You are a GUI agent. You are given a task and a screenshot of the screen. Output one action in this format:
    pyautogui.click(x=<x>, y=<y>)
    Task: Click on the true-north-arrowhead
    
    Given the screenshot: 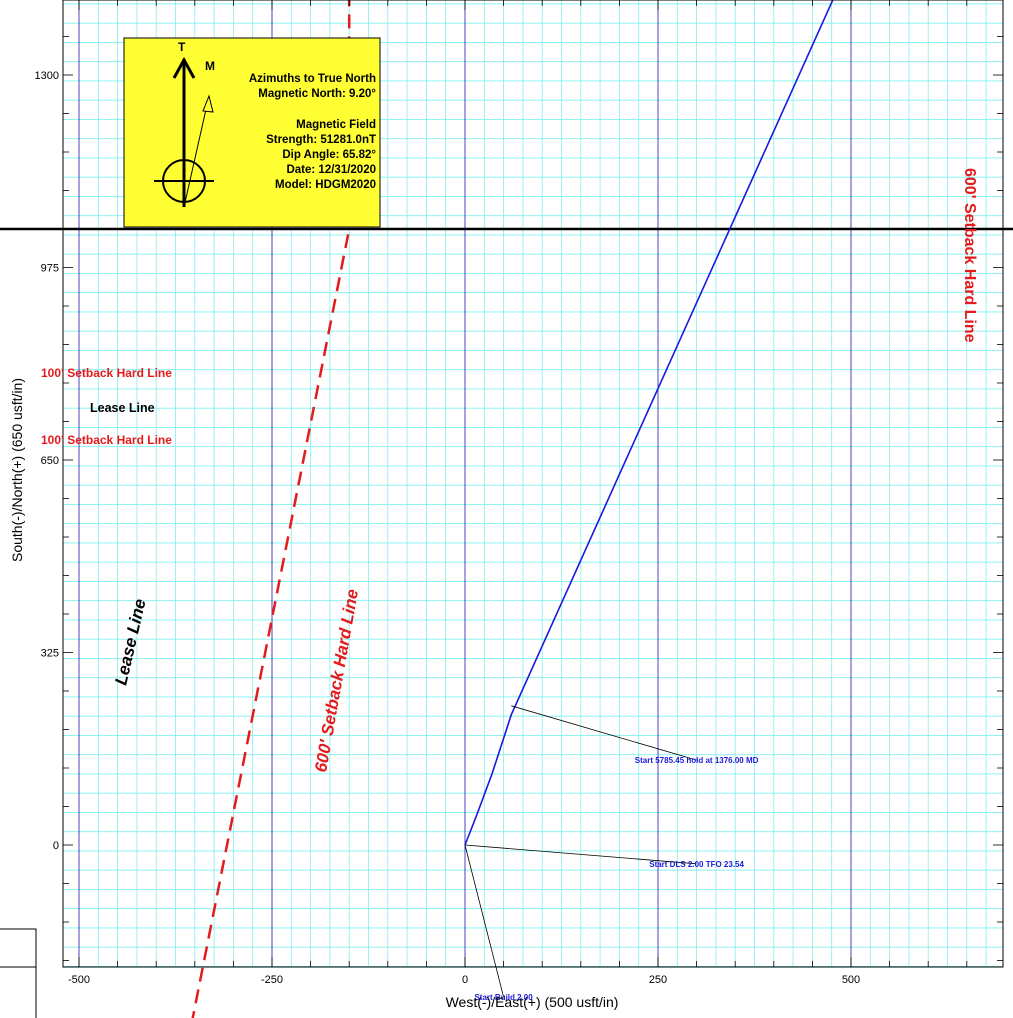 What is the action you would take?
    pyautogui.click(x=184, y=67)
    